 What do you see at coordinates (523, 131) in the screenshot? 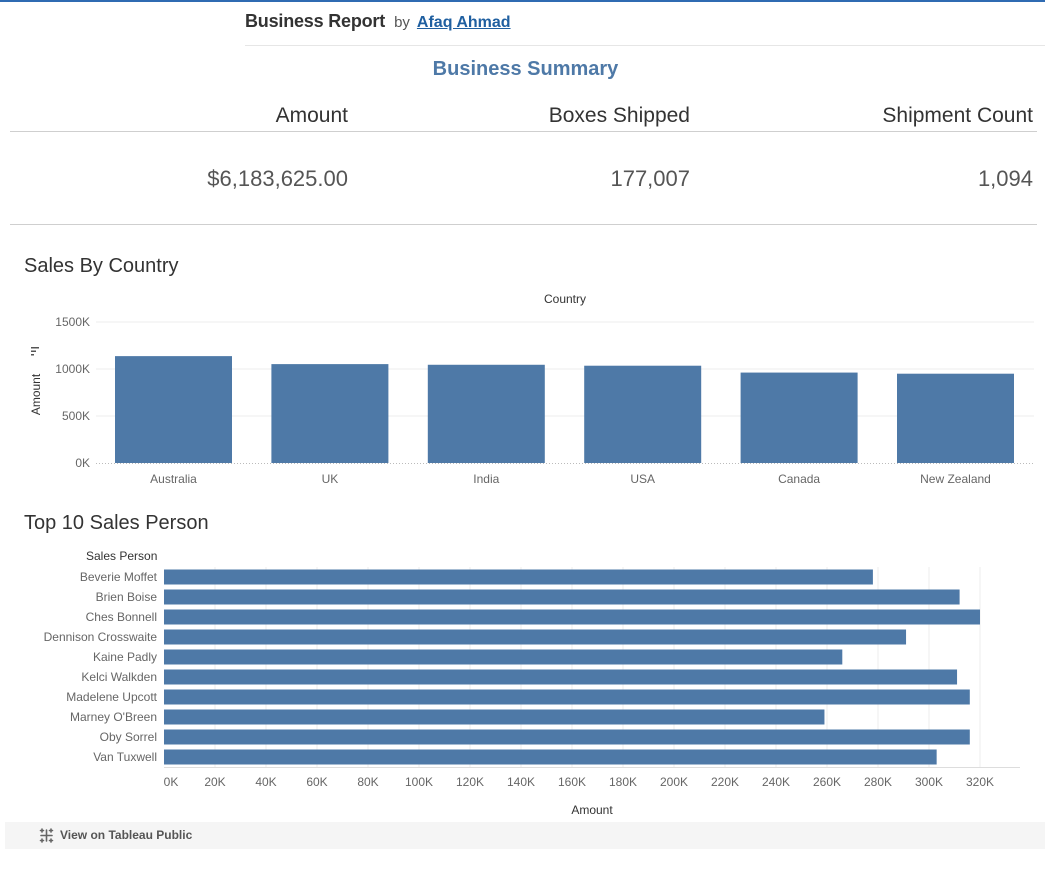
I see `kpi-header-divider` at bounding box center [523, 131].